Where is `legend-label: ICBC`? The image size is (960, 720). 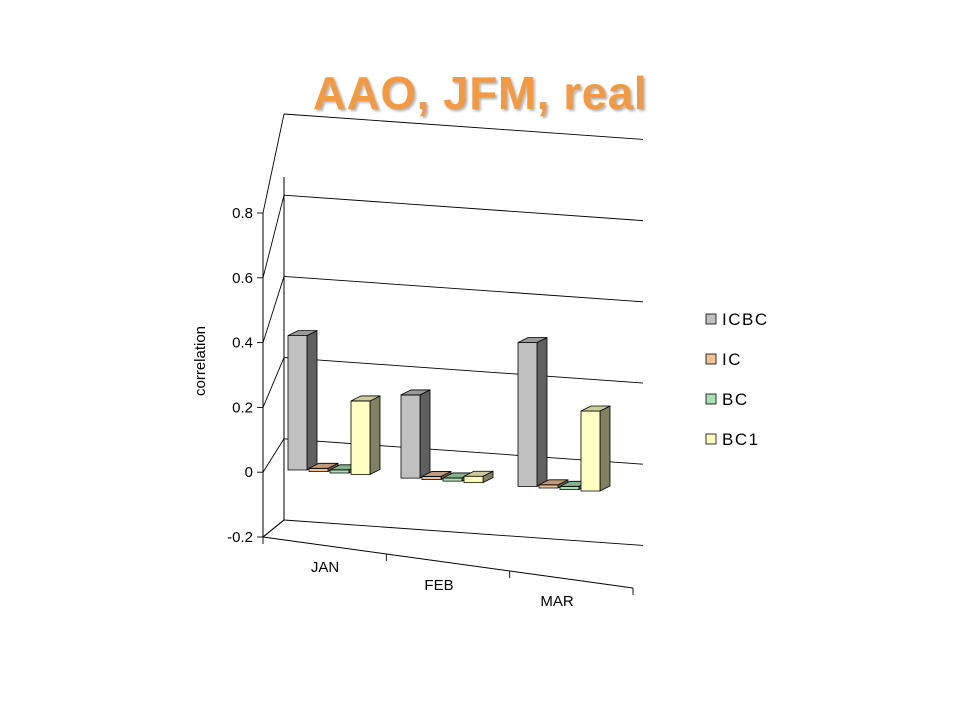
legend-label: ICBC is located at coordinates (745, 319).